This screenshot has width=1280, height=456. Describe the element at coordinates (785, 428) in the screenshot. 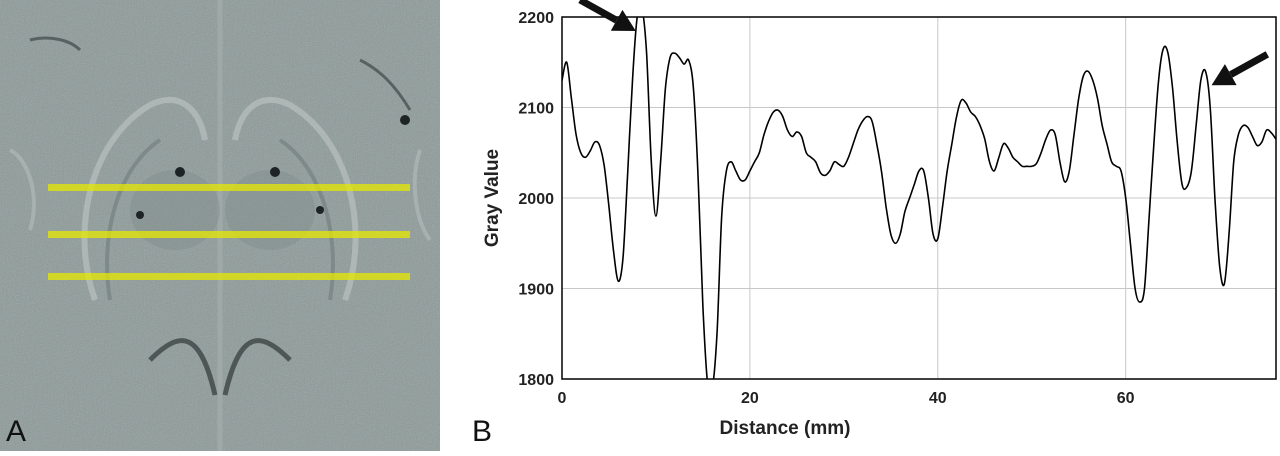

I see `x-axis-title: Distance (mm)` at that location.